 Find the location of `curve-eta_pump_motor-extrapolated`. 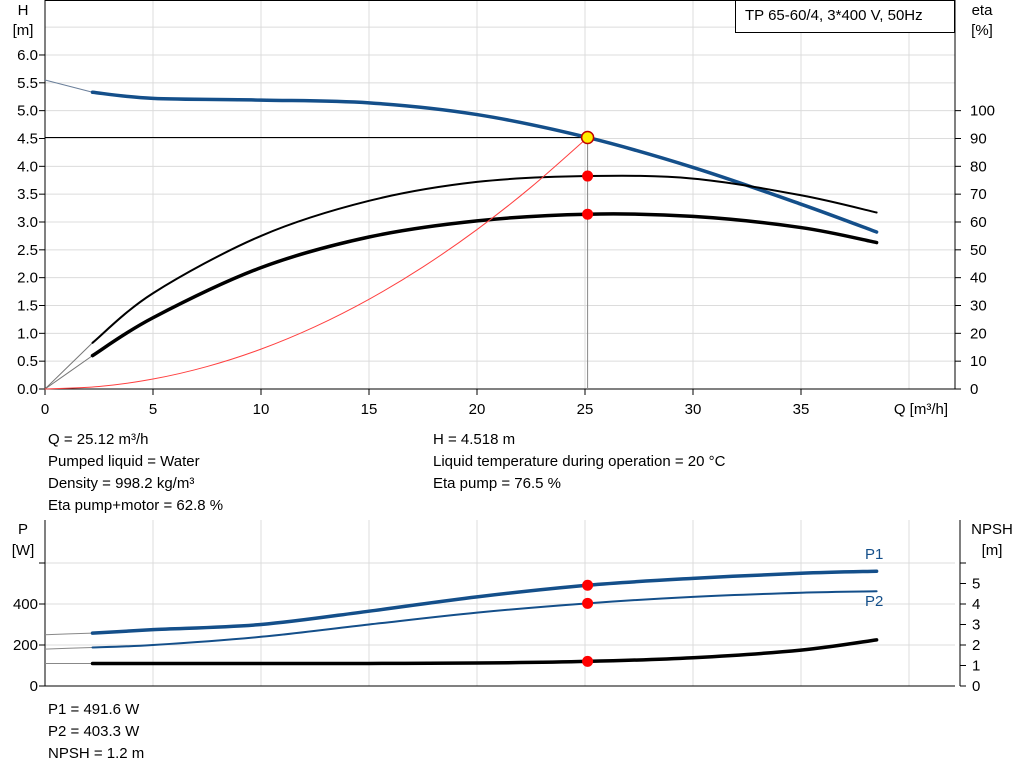

curve-eta_pump_motor-extrapolated is located at coordinates (68, 372).